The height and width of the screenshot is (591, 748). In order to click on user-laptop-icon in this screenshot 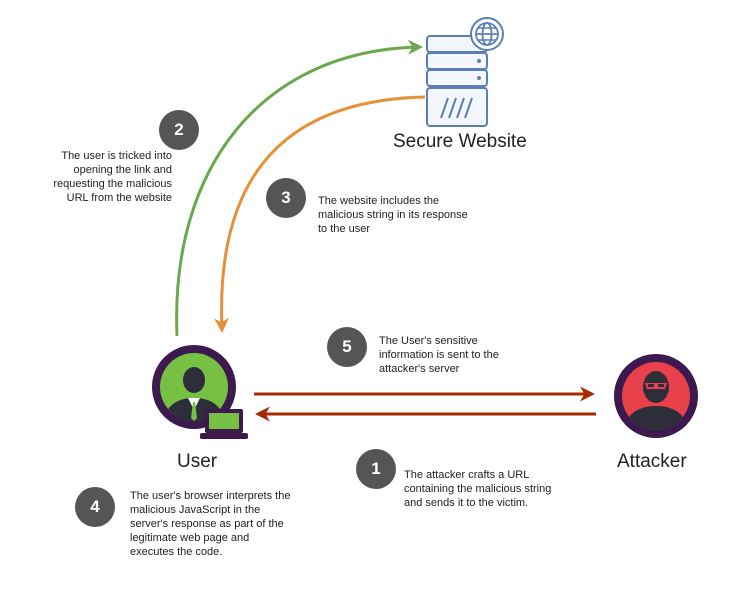, I will do `click(200, 392)`.